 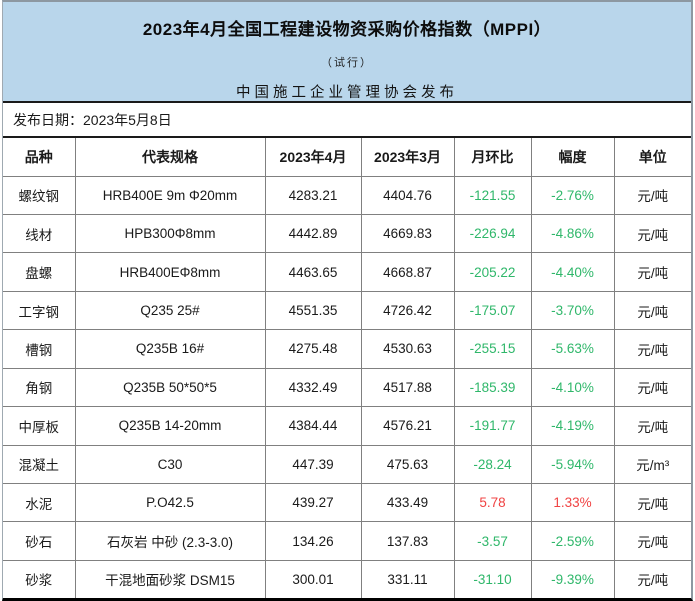 What do you see at coordinates (39, 195) in the screenshot?
I see `cell-product-name: 螺纹钢` at bounding box center [39, 195].